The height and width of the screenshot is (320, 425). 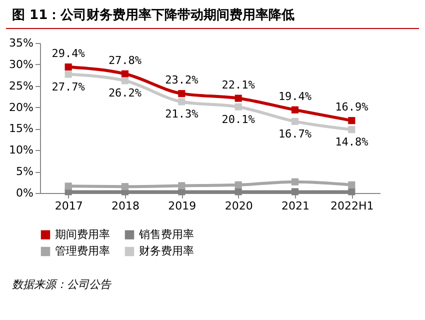 What do you see at coordinates (21, 107) in the screenshot?
I see `y-tick-label: 20%` at bounding box center [21, 107].